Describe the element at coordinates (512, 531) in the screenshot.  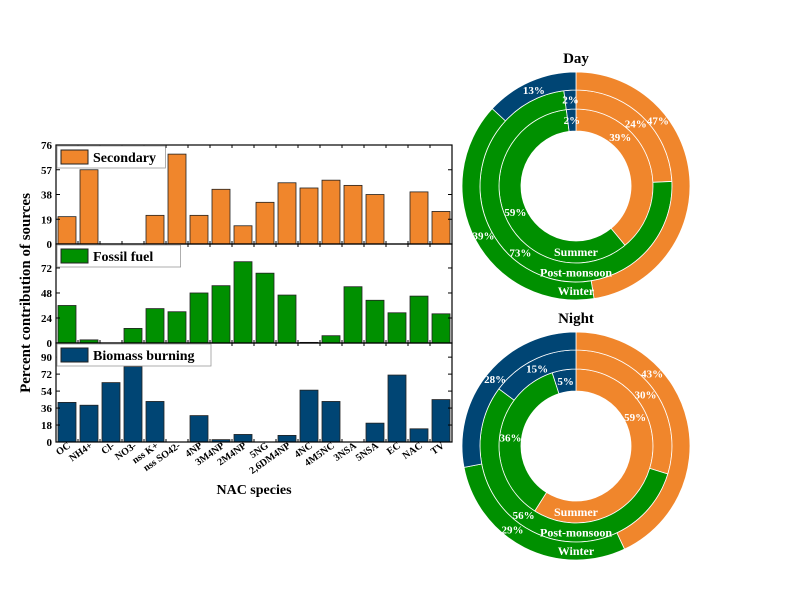
I see `slice-label: 29%` at that location.